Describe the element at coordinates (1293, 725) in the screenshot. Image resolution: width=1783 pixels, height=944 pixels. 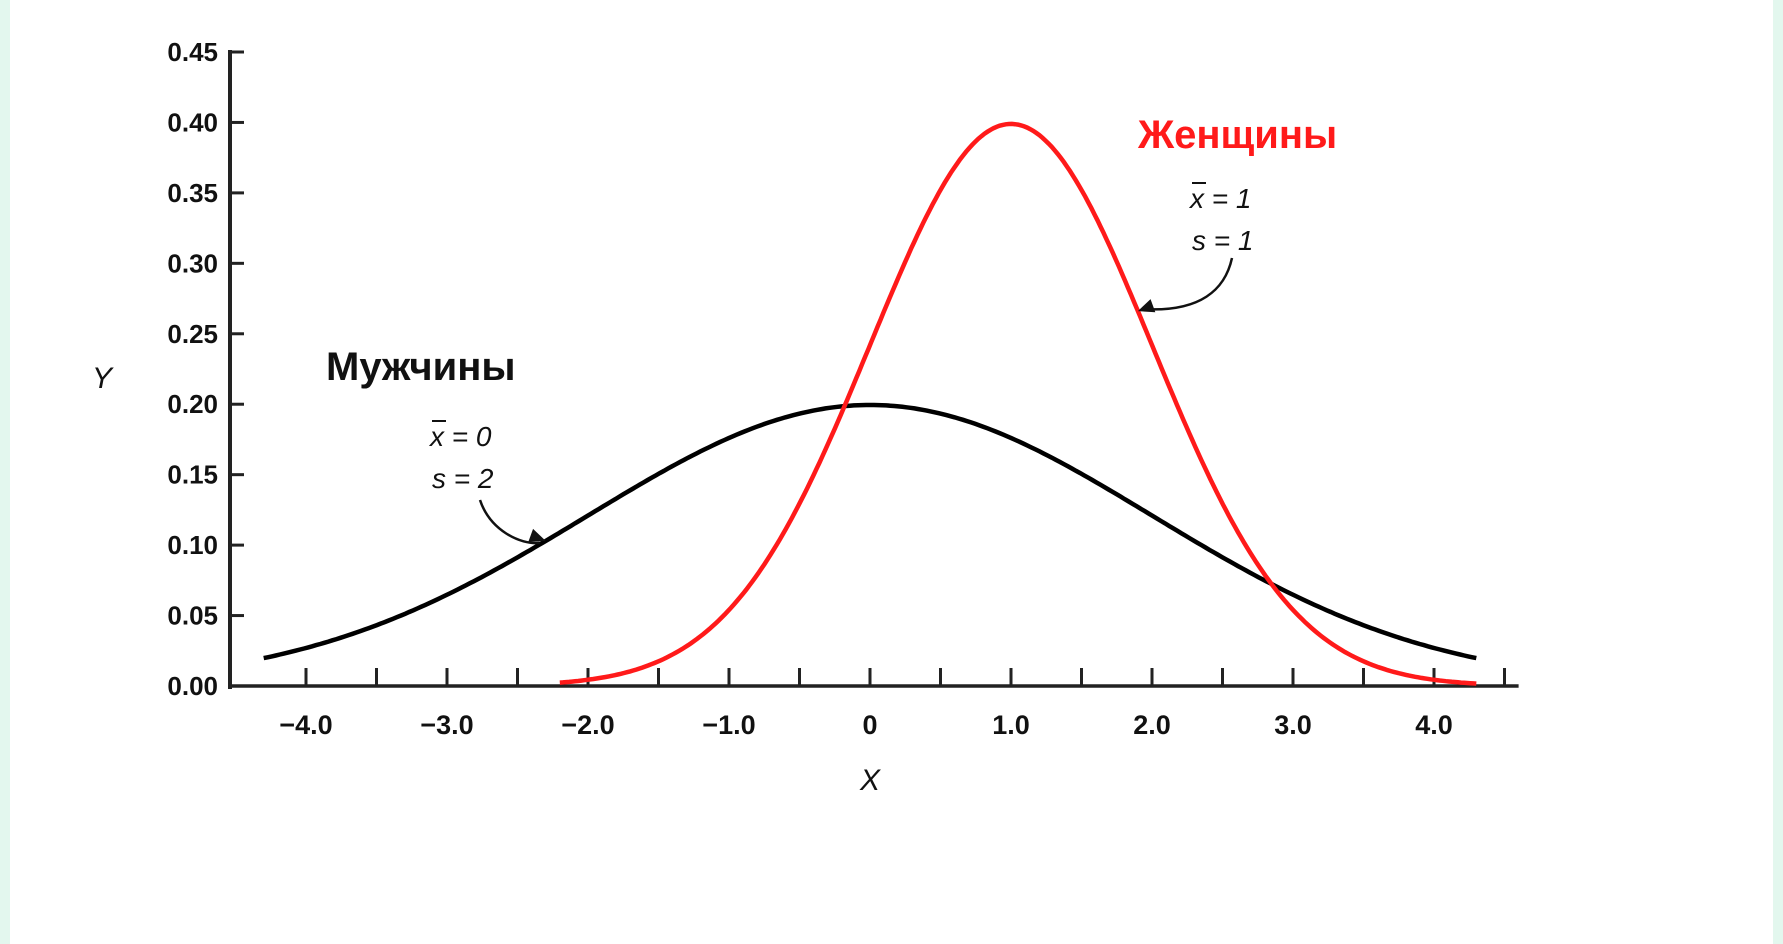
I see `x-tick-label: 3.0` at that location.